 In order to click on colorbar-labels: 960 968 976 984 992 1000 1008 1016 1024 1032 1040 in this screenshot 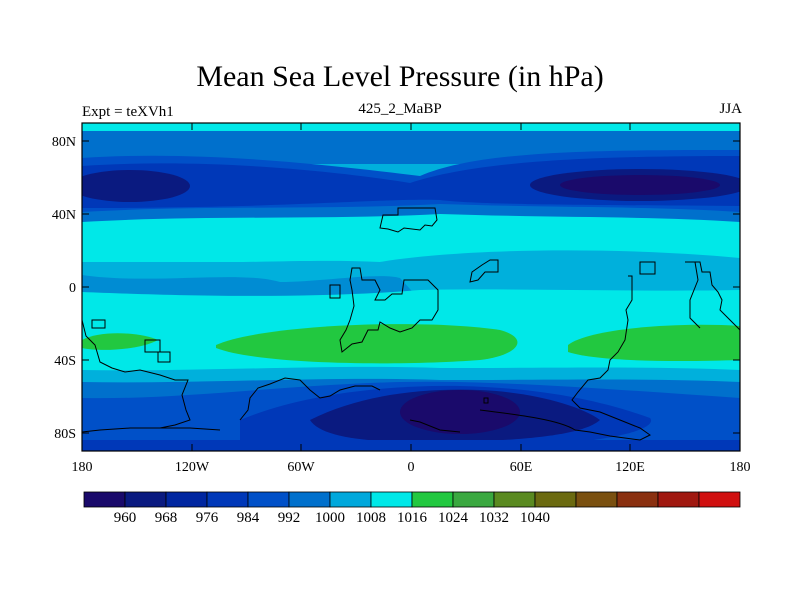, I will do `click(400, 520)`.